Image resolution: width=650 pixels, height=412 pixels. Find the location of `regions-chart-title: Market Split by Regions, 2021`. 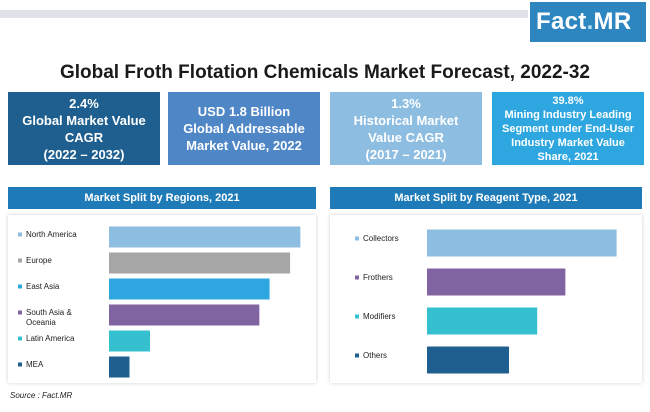

regions-chart-title: Market Split by Regions, 2021 is located at coordinates (162, 198).